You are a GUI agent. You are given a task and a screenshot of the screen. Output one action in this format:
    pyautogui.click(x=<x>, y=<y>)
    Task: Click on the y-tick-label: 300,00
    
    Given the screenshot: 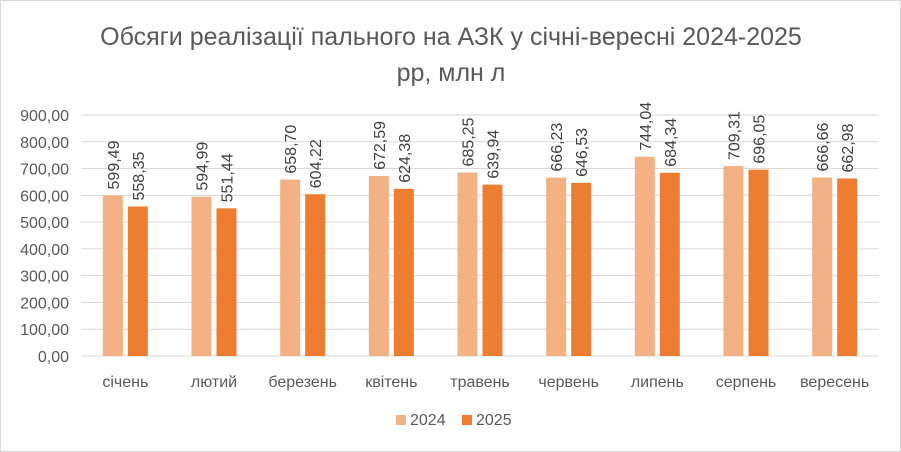 What is the action you would take?
    pyautogui.click(x=44, y=277)
    